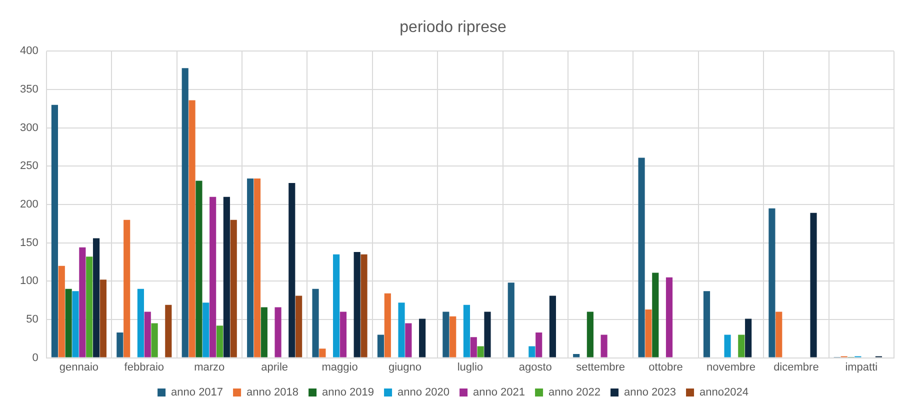 The width and height of the screenshot is (914, 417). I want to click on x-tick-label: dicembre, so click(796, 367).